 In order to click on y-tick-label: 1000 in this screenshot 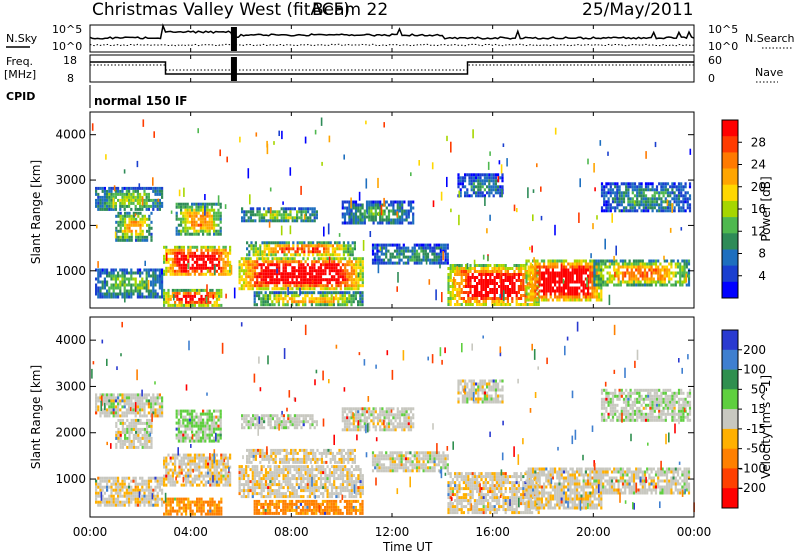, I will do `click(70, 271)`.